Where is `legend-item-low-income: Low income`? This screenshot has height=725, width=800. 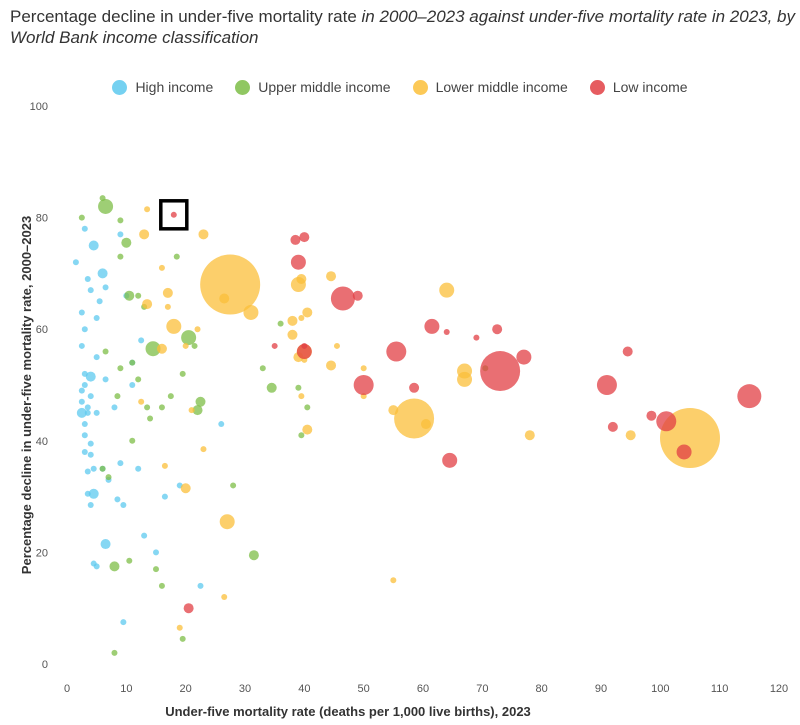
legend-item-low-income: Low income is located at coordinates (638, 87).